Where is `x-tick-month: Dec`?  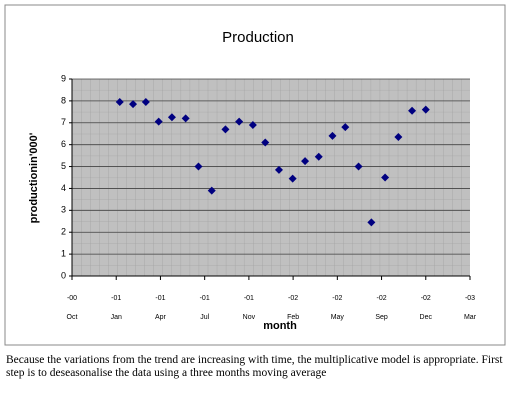 x-tick-month: Dec is located at coordinates (426, 317).